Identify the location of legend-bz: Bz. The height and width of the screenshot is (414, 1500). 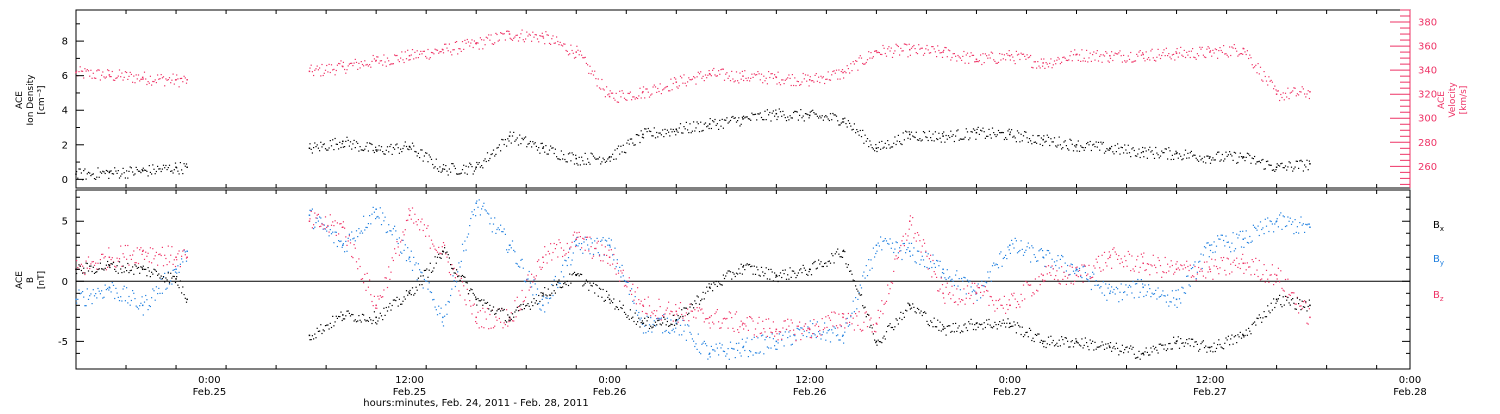
(1438, 296).